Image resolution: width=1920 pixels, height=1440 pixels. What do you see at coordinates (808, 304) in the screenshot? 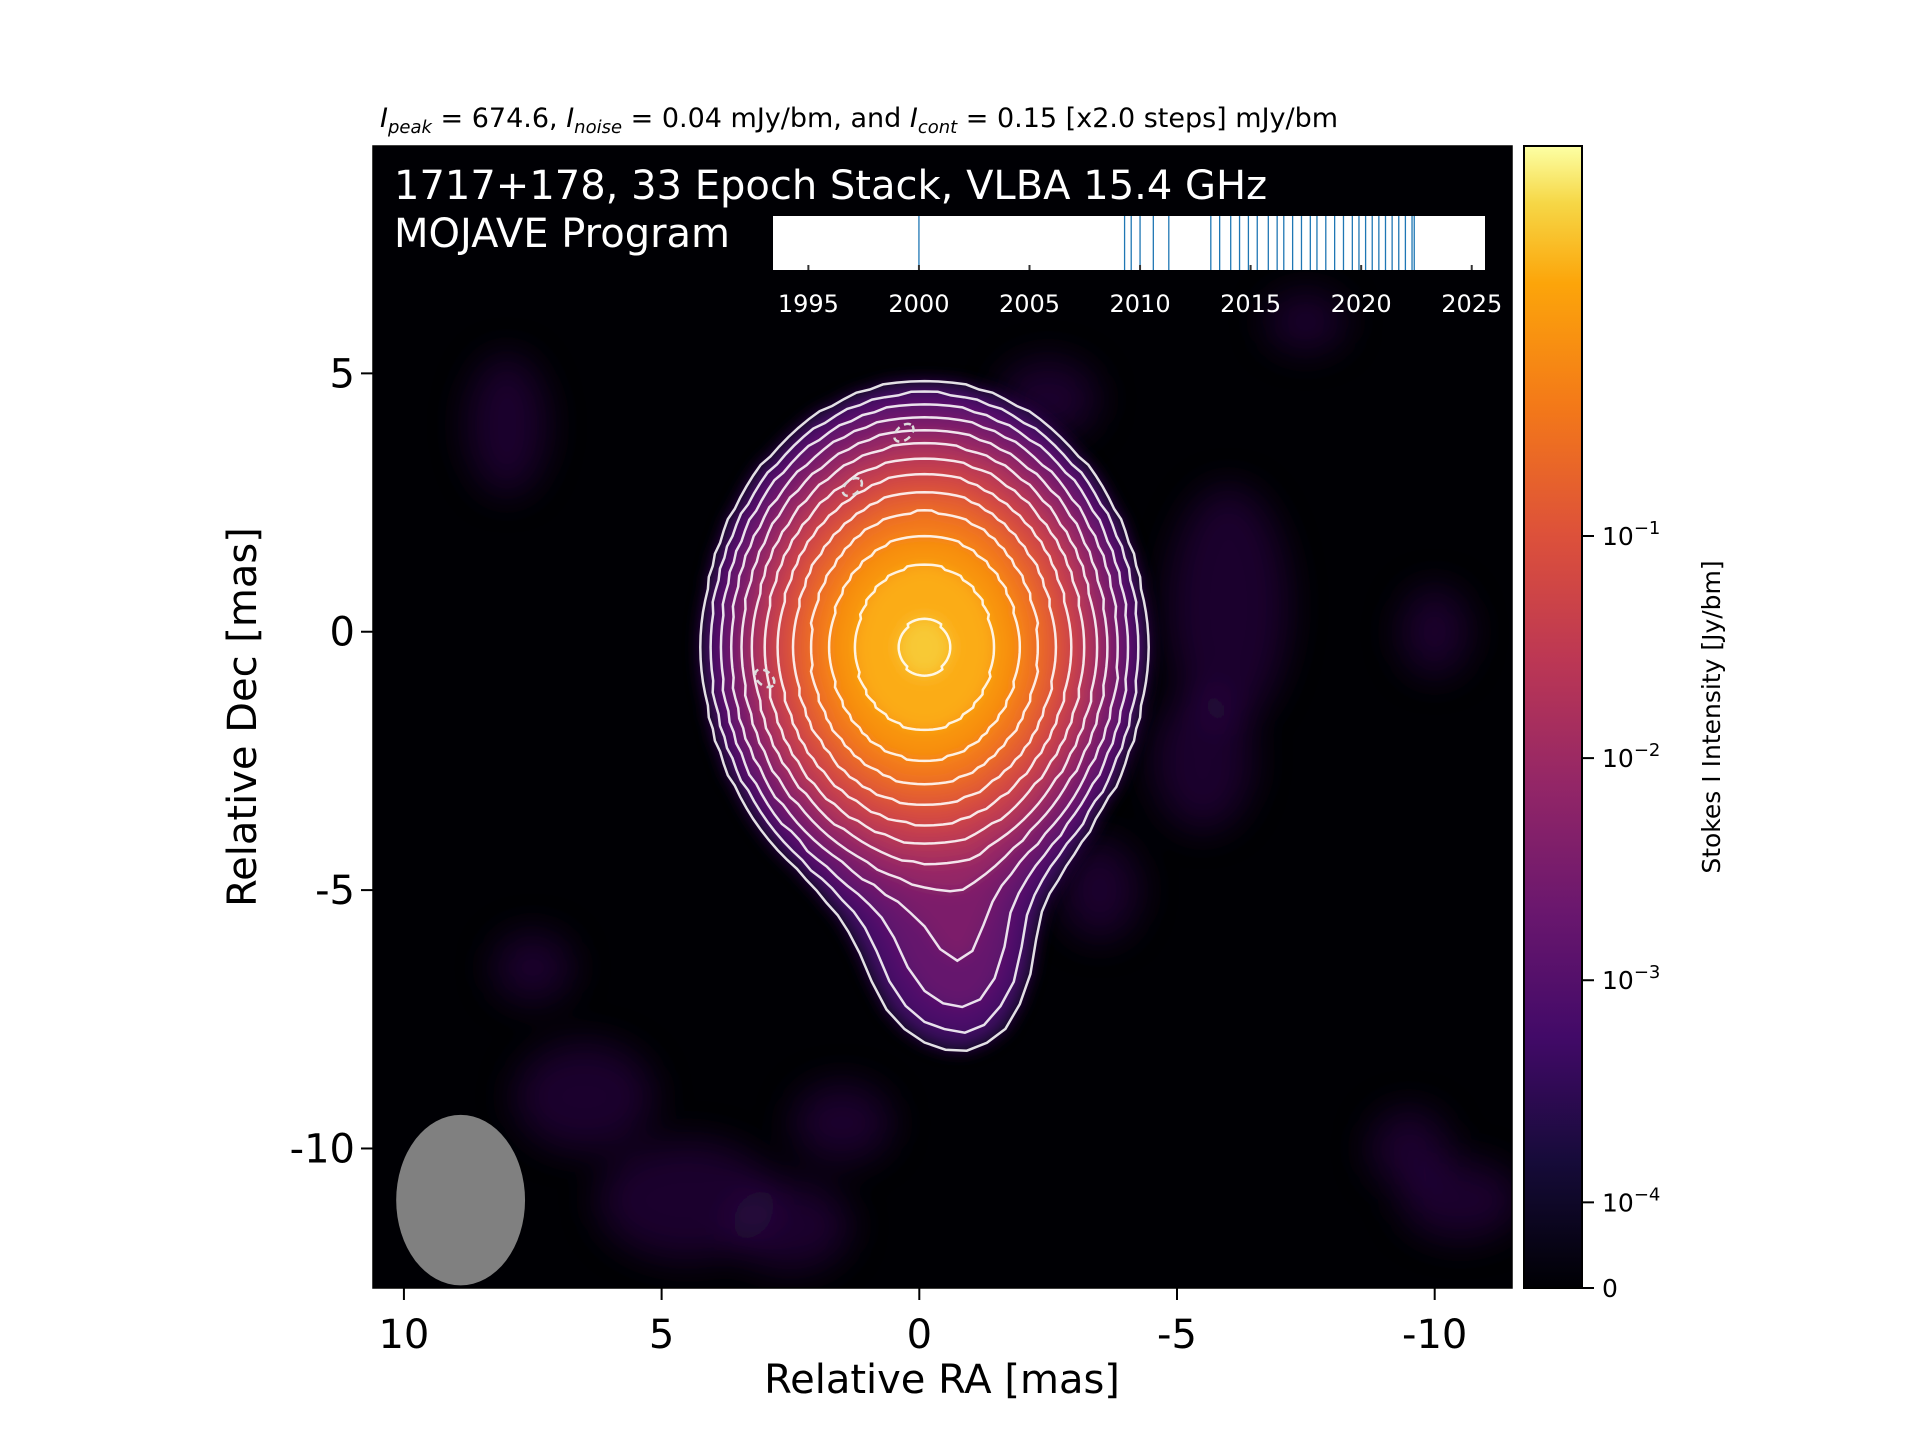
I see `epoch-tick-label-0: 1995` at bounding box center [808, 304].